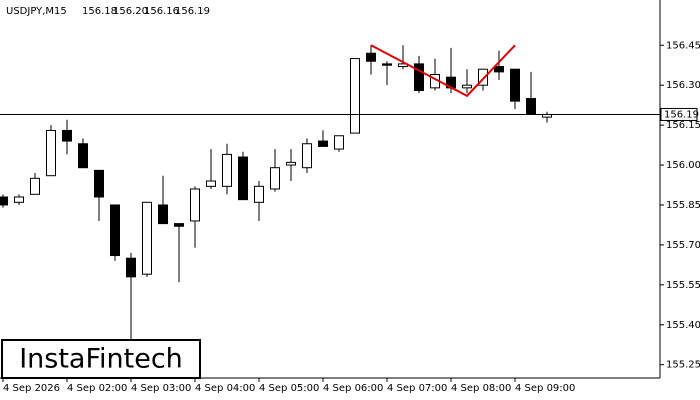 This screenshot has height=400, width=700. I want to click on current-price-box, so click(679, 114).